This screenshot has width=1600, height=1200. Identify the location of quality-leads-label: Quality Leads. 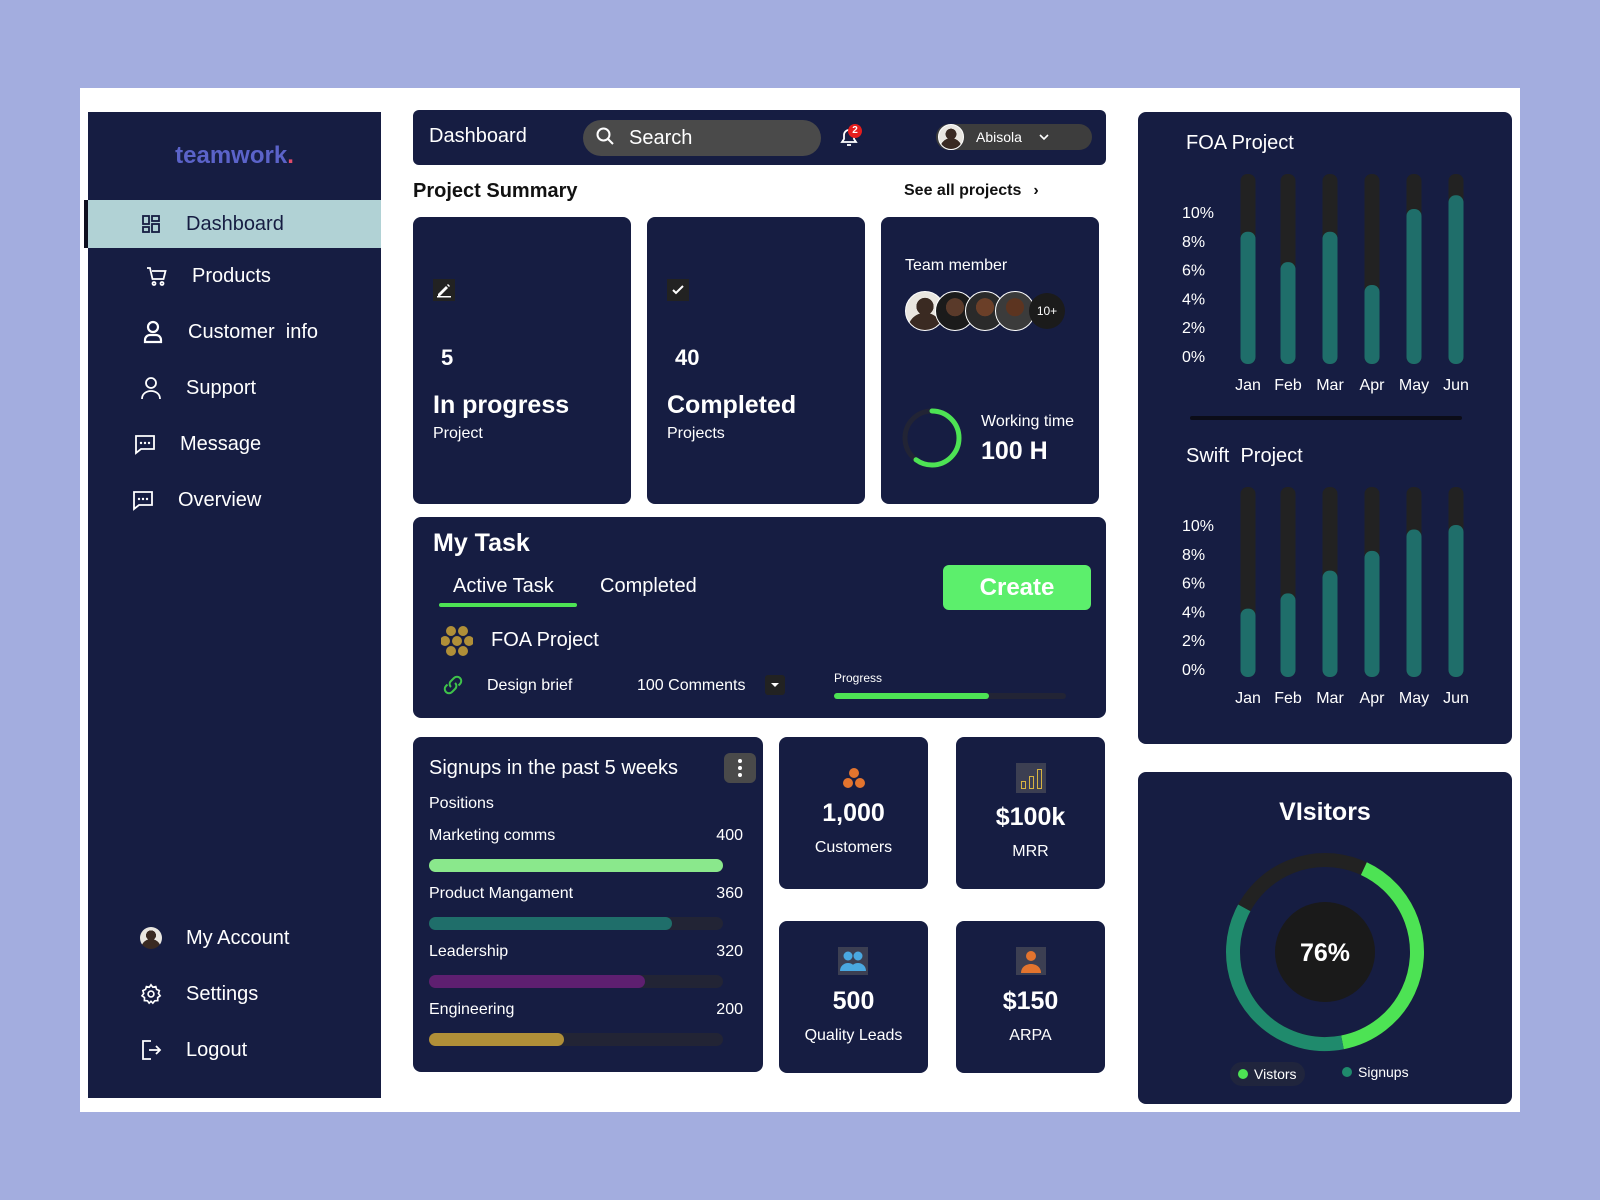
(853, 1035).